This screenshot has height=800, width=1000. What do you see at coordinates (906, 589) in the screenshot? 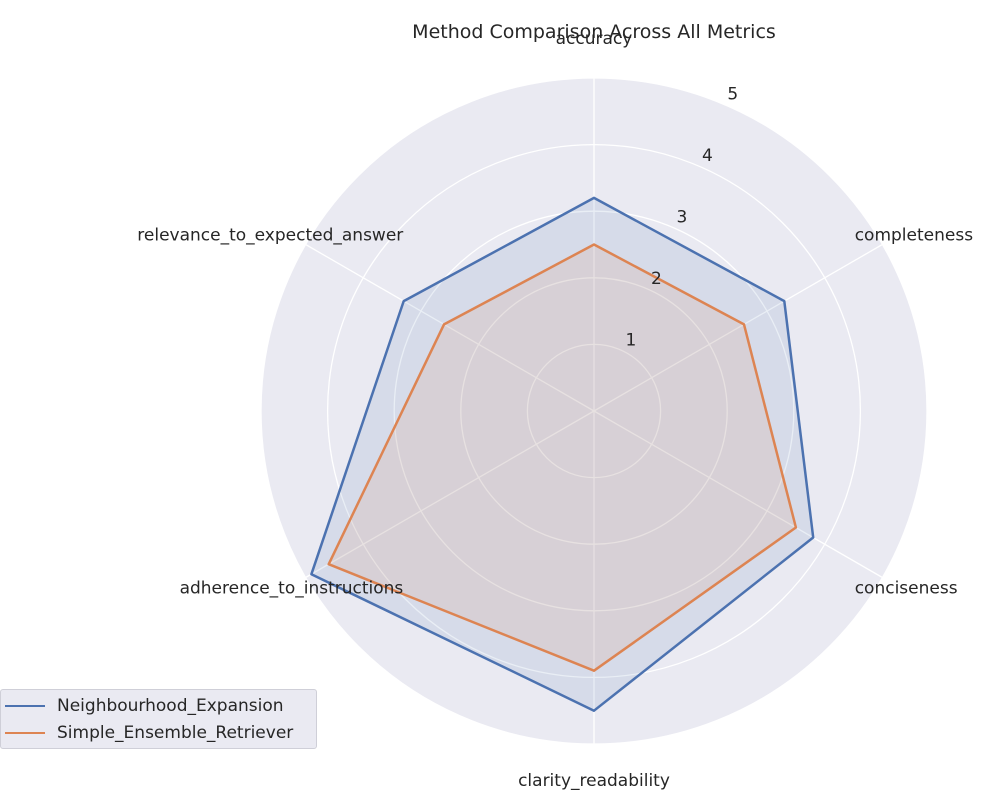
I see `axis-label-conciseness: conciseness` at bounding box center [906, 589].